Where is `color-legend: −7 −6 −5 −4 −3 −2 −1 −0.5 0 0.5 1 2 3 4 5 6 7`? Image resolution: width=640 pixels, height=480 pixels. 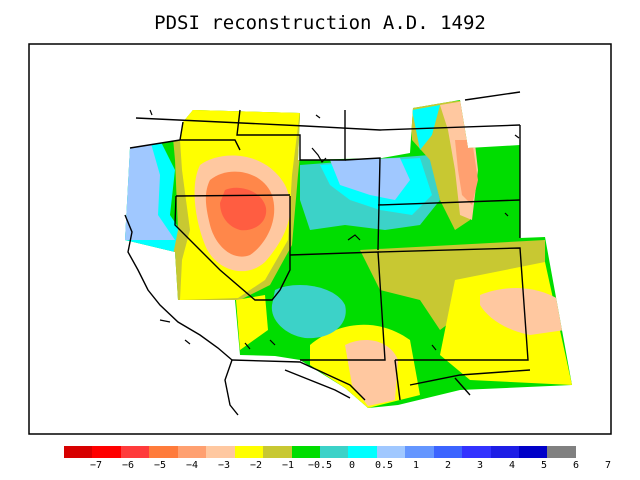
color-legend: −7 −6 −5 −4 −3 −2 −1 −0.5 0 0.5 1 2 3 4 5 6 7 is located at coordinates (337, 462).